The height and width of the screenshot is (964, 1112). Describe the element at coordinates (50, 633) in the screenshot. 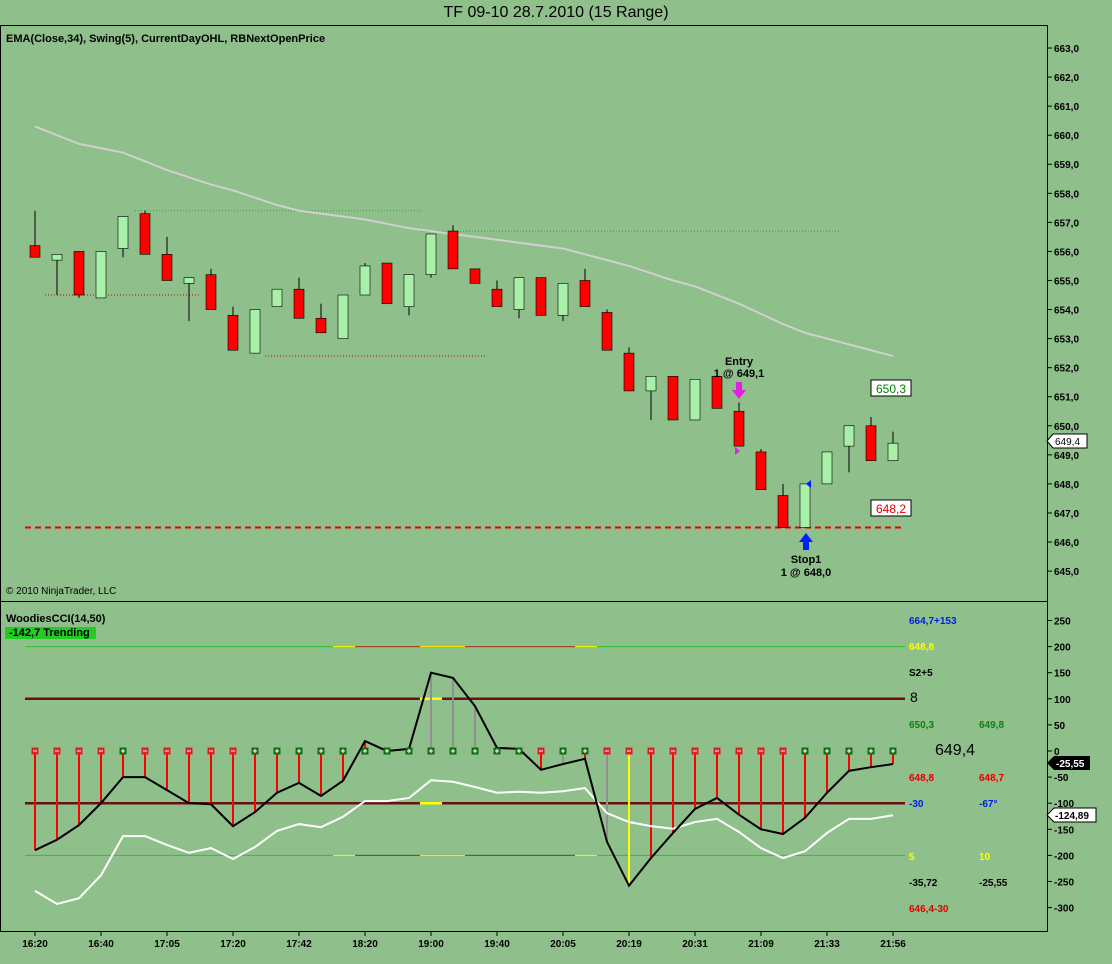

I see `cci-status-badge: -142,7 Trending` at that location.